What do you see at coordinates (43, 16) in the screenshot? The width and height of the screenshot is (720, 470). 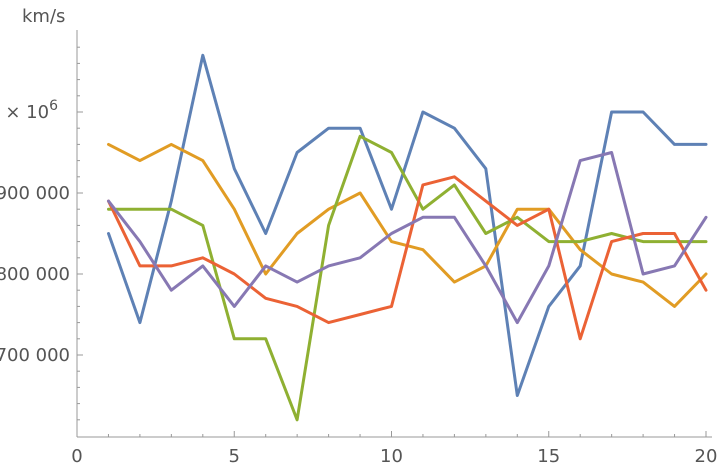 I see `y-axis-label: km/s` at bounding box center [43, 16].